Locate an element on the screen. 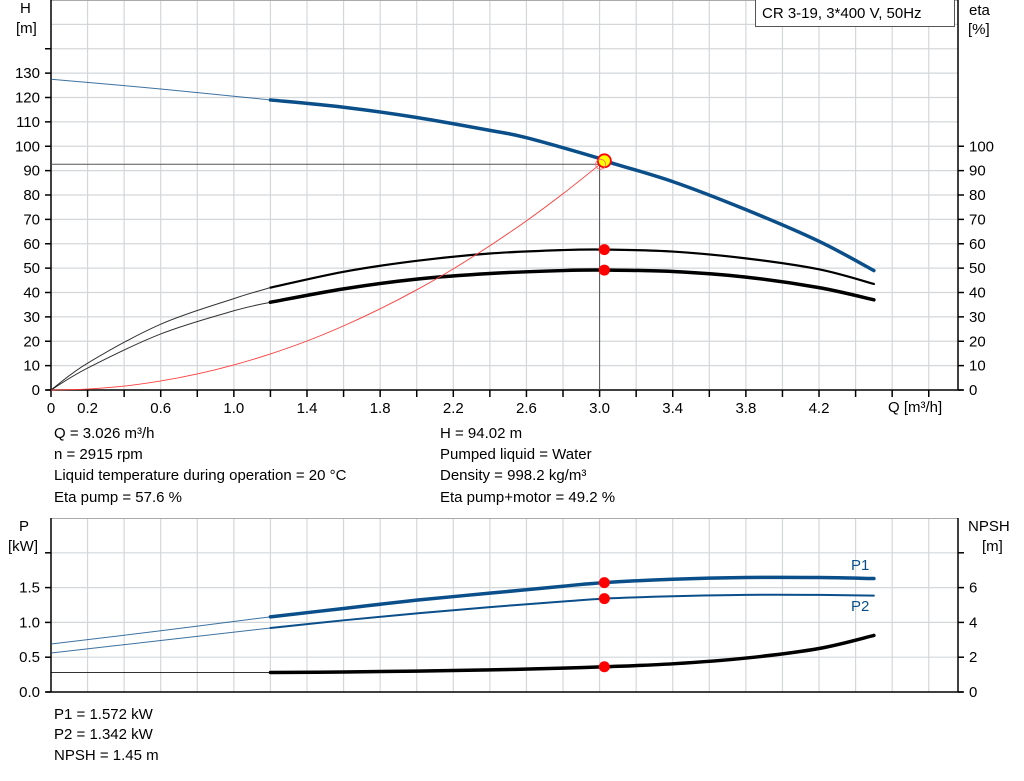  y2-tick-label: 10 is located at coordinates (977, 366).